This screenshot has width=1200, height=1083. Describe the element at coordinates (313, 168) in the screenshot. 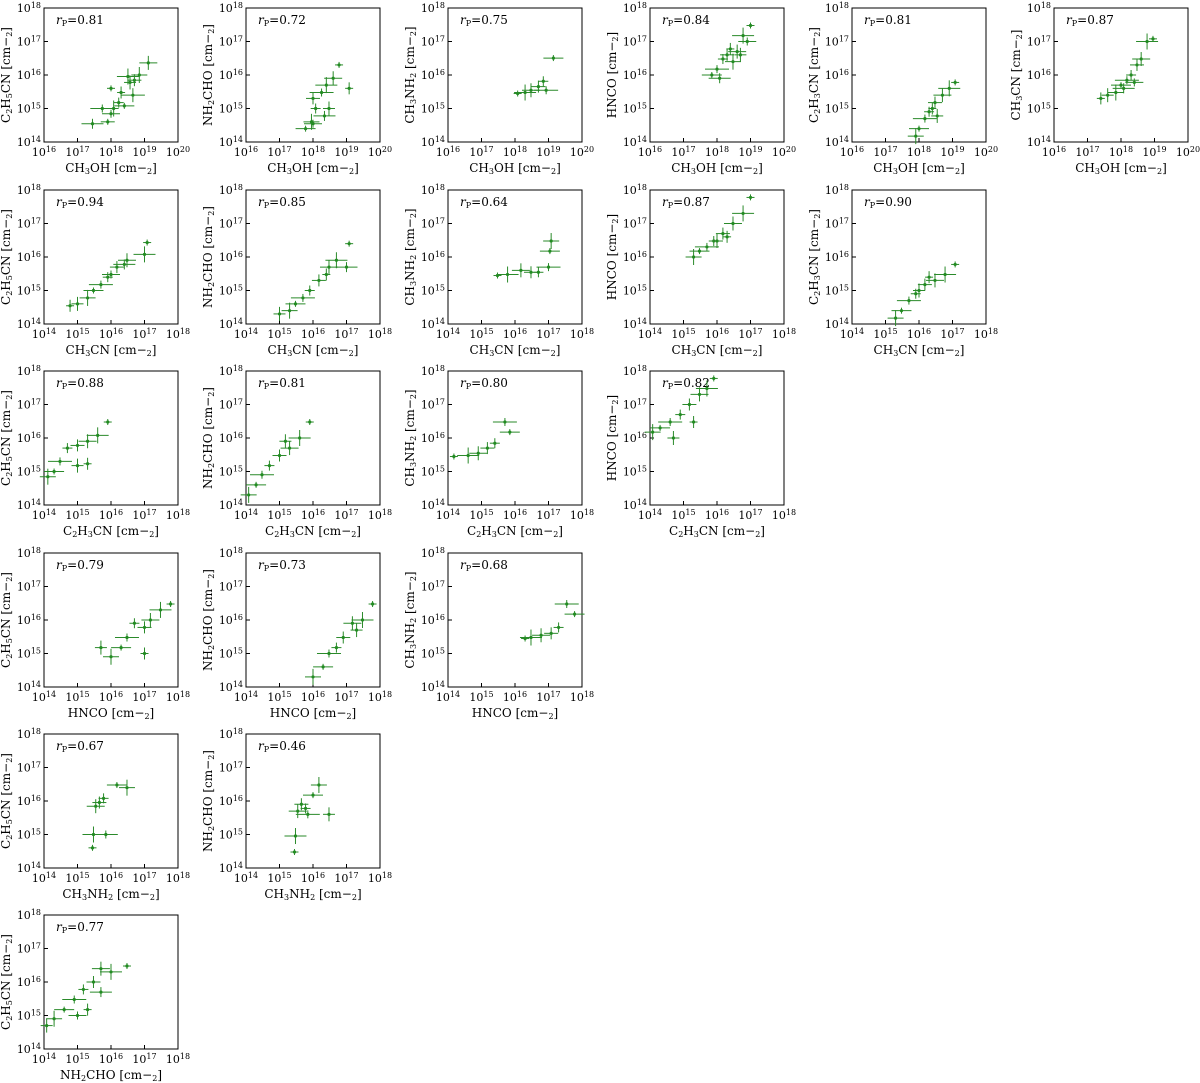

I see `x-axis-label: CH3OH [cm−2]` at that location.